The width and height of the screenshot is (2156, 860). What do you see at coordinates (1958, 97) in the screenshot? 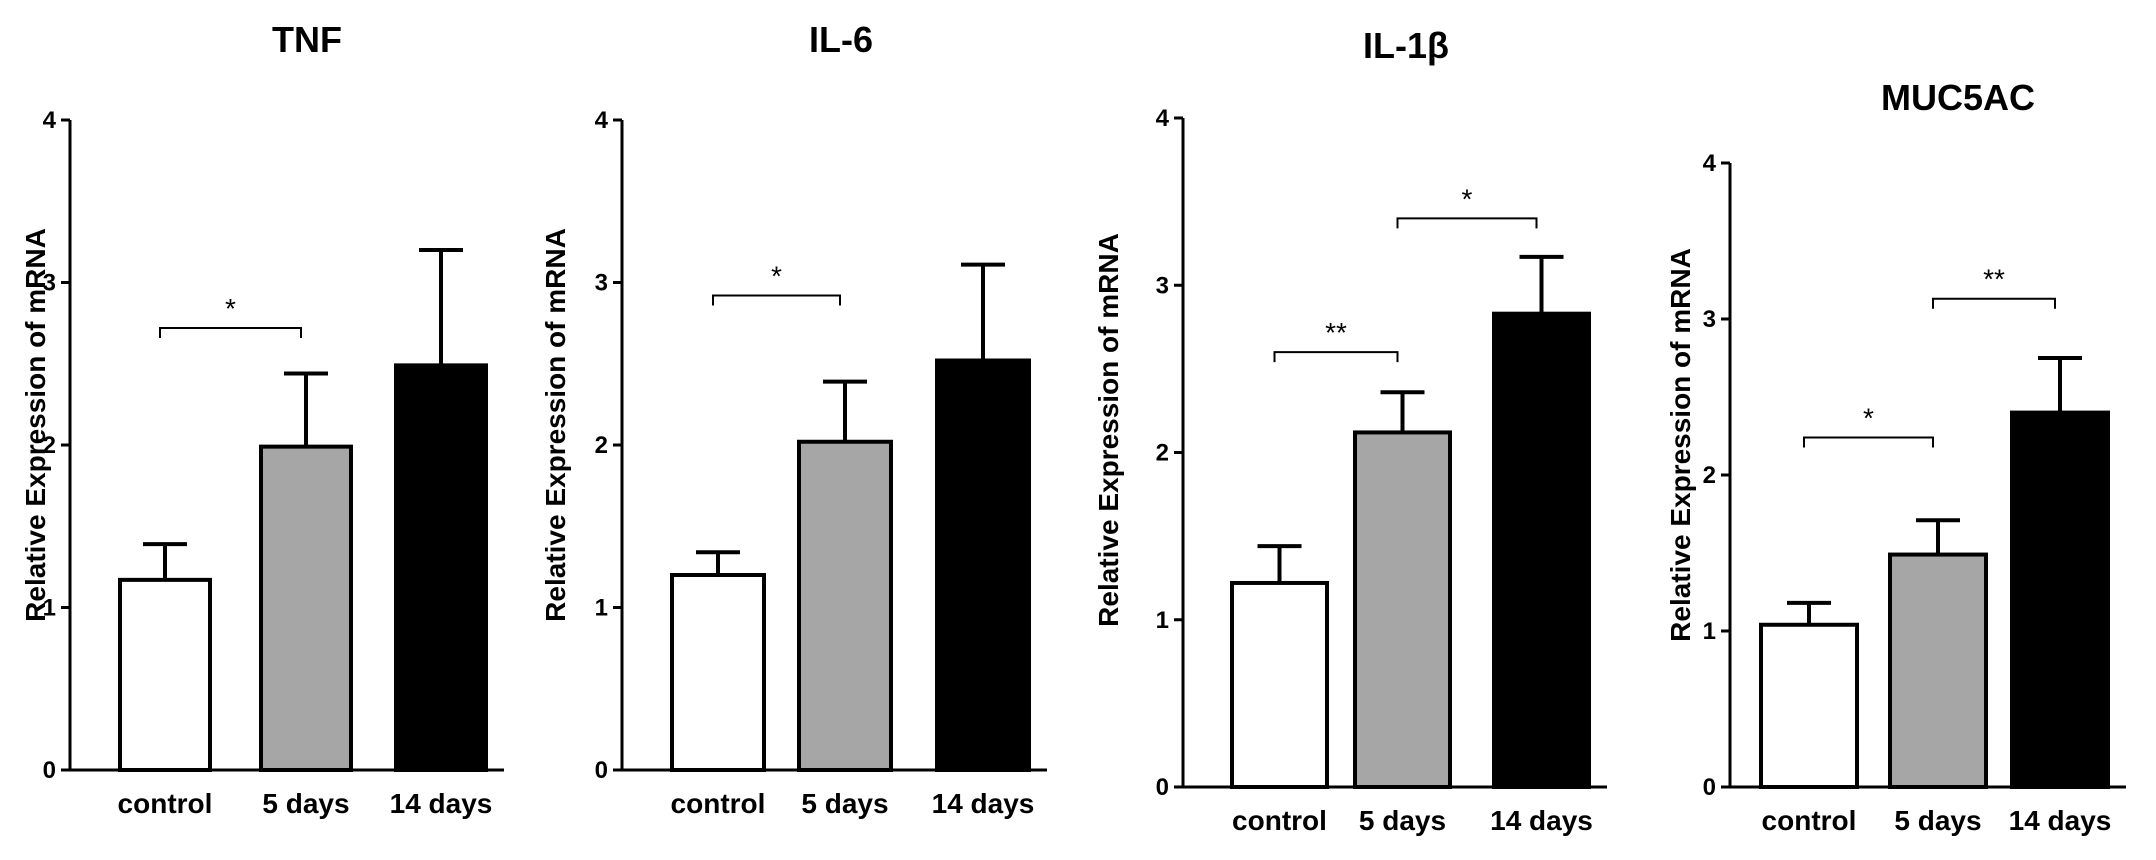
I see `chart-title: MUC5AC` at bounding box center [1958, 97].